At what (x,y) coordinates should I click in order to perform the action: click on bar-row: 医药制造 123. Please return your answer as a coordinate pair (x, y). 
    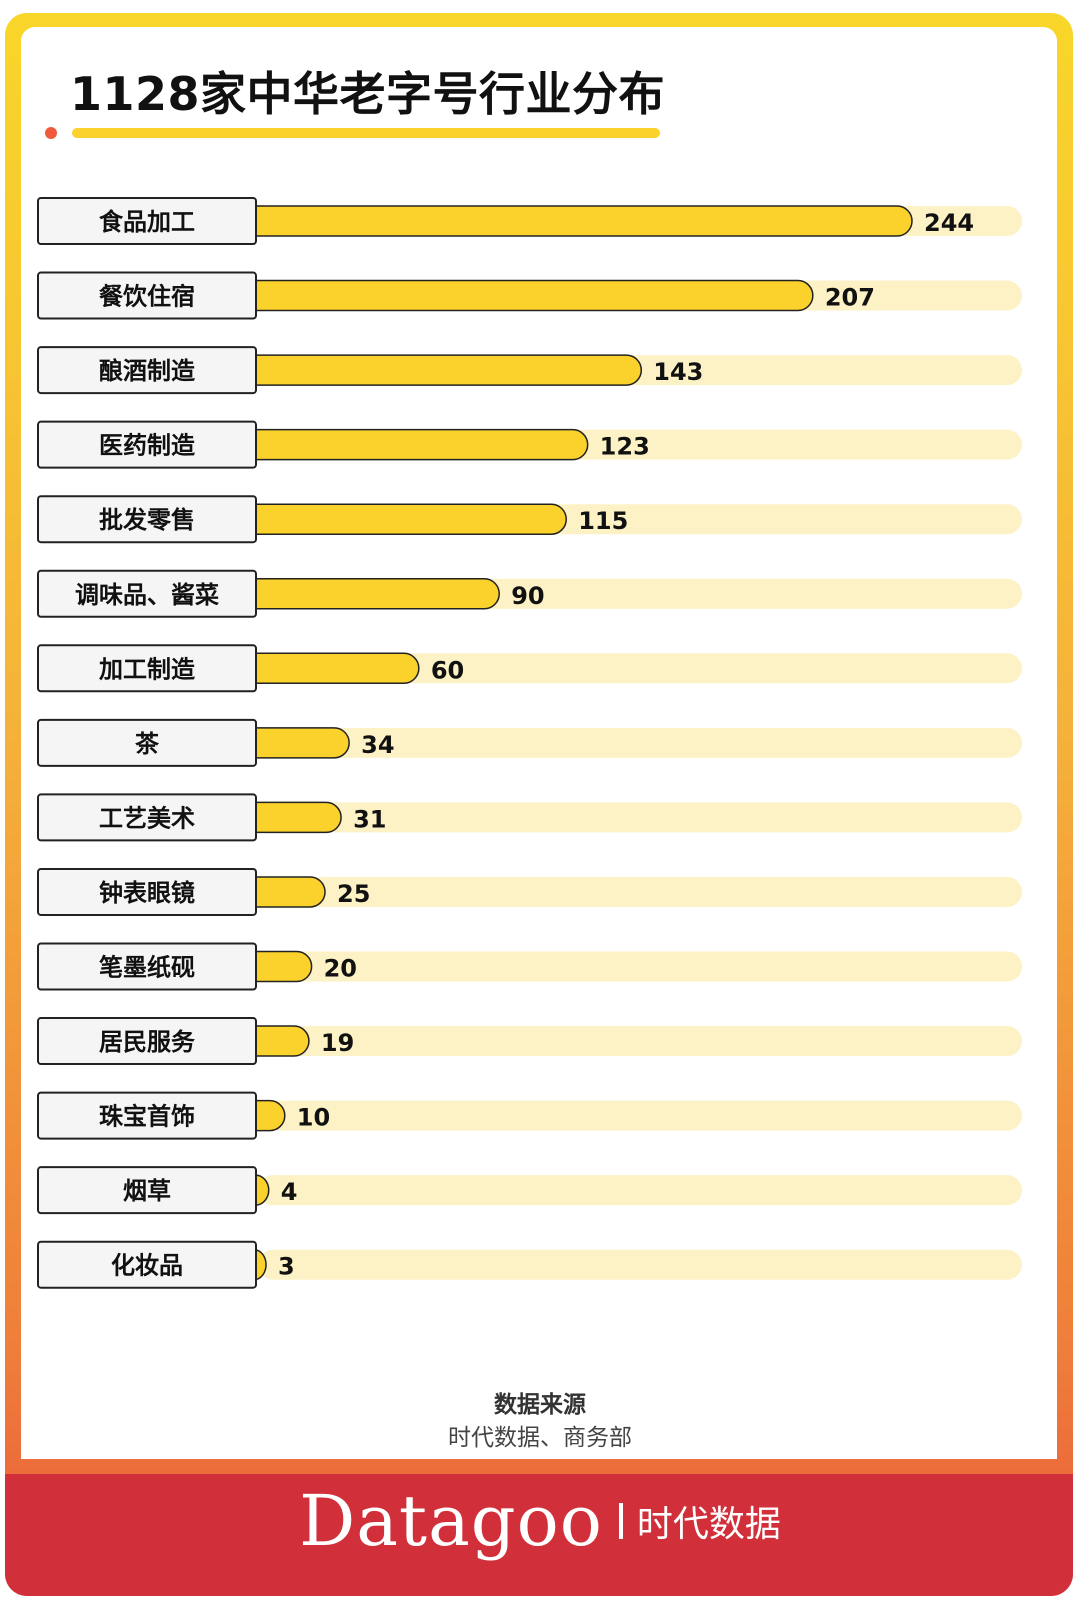
    Looking at the image, I should click on (529, 444).